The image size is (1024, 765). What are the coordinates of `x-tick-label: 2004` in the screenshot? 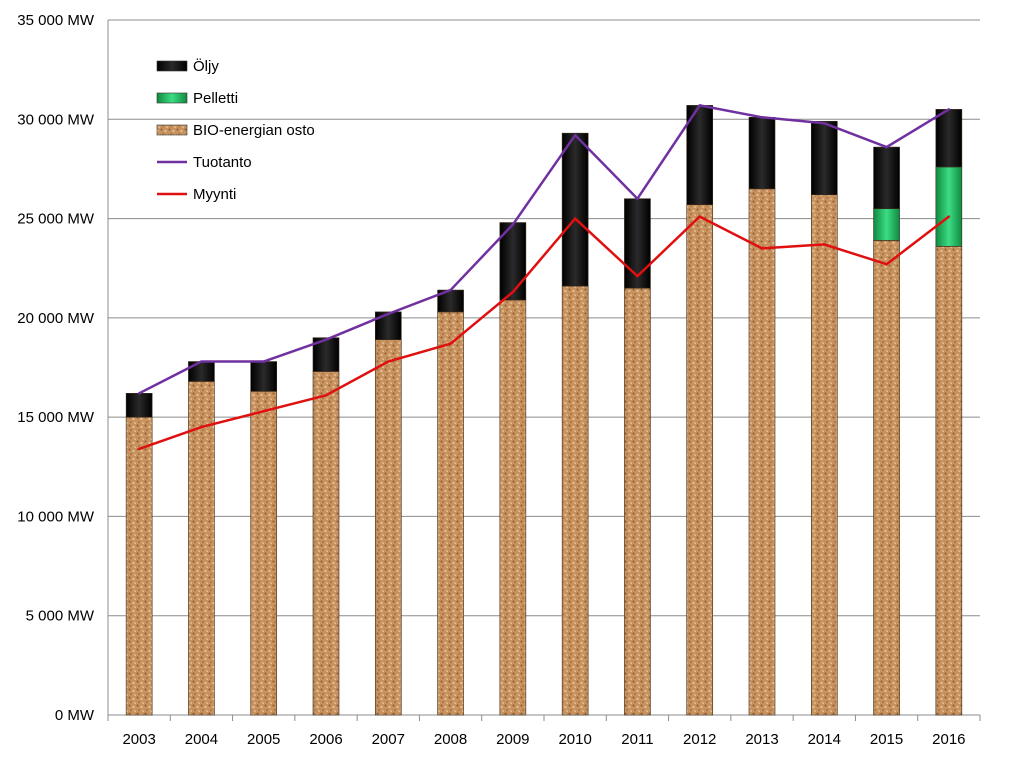 It's located at (201, 739).